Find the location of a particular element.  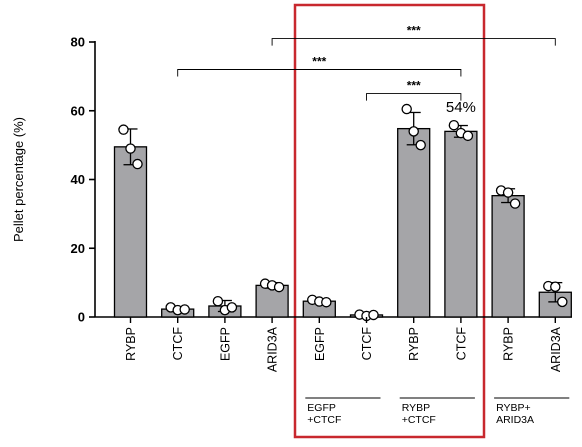

y-tick-label: 80 is located at coordinates (78, 42).